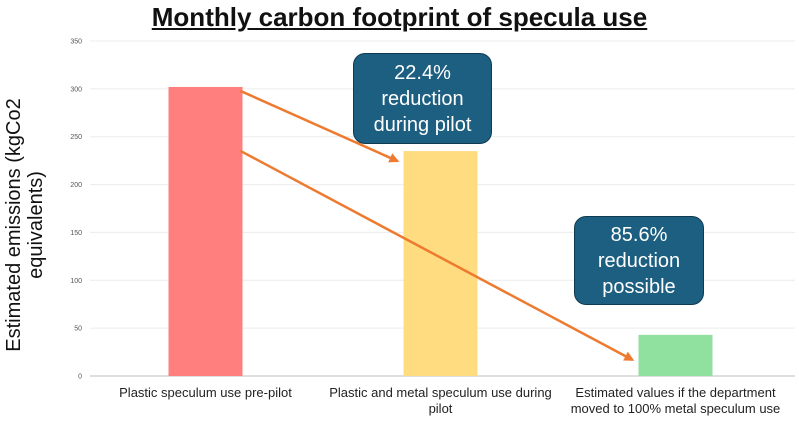  I want to click on y-tick-label: 350, so click(76, 42).